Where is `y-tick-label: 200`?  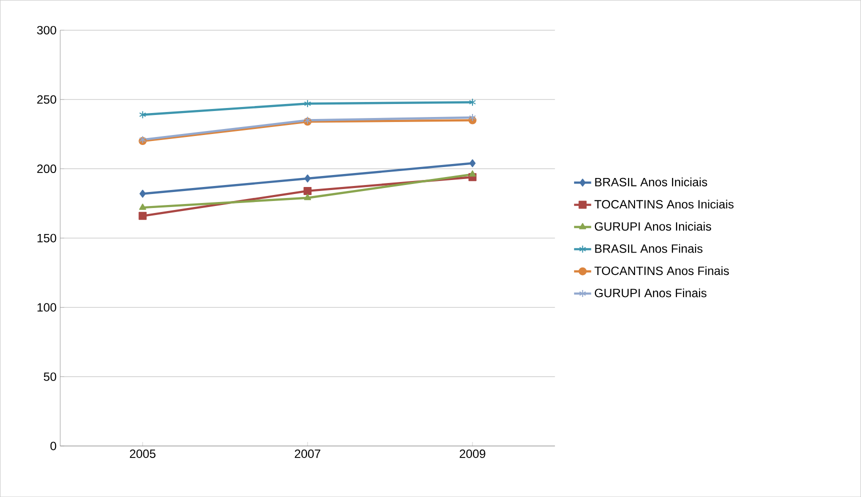 y-tick-label: 200 is located at coordinates (46, 168).